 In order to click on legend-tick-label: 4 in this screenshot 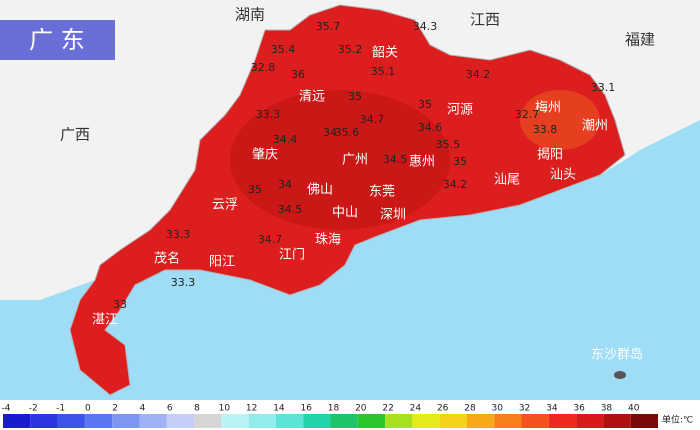, I will do `click(143, 409)`.